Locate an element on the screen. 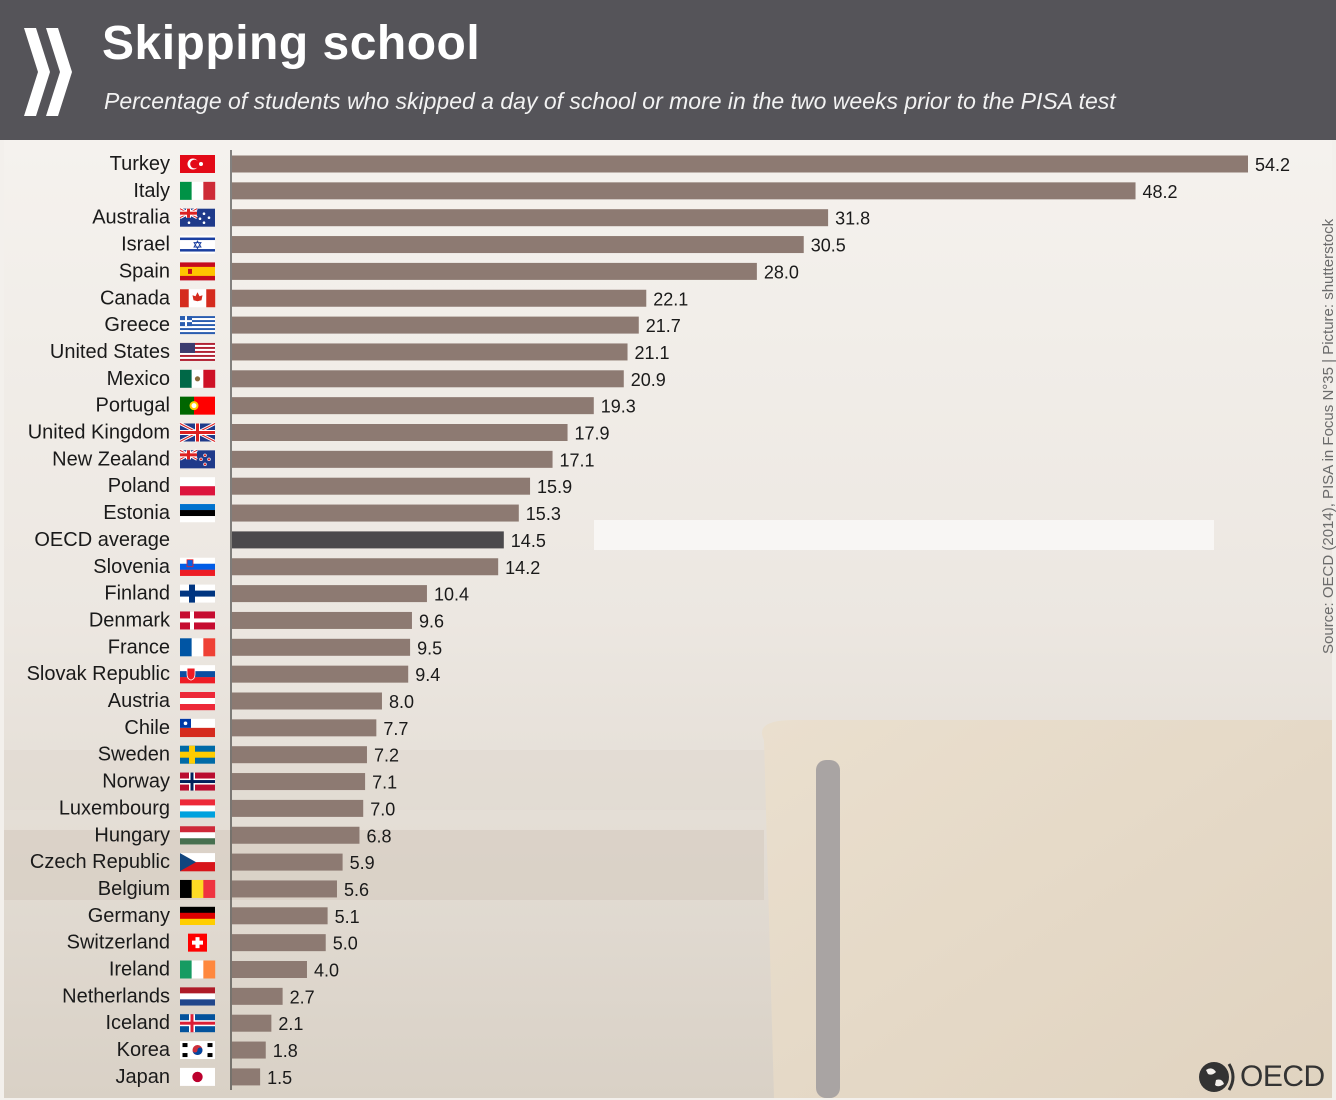 This screenshot has height=1100, width=1336. greece-flag-icon is located at coordinates (197, 325).